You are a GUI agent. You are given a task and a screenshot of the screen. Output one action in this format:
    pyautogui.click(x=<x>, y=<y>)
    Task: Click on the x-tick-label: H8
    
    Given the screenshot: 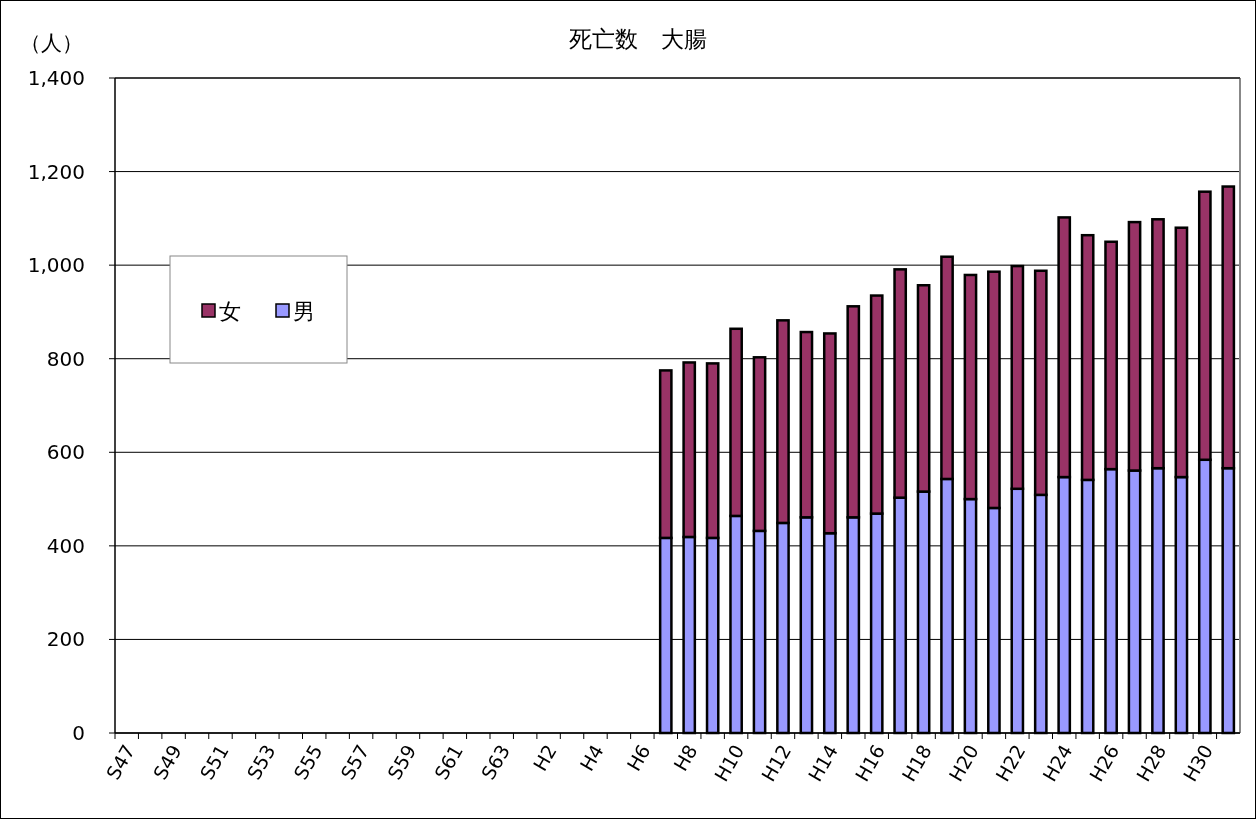 What is the action you would take?
    pyautogui.click(x=685, y=757)
    